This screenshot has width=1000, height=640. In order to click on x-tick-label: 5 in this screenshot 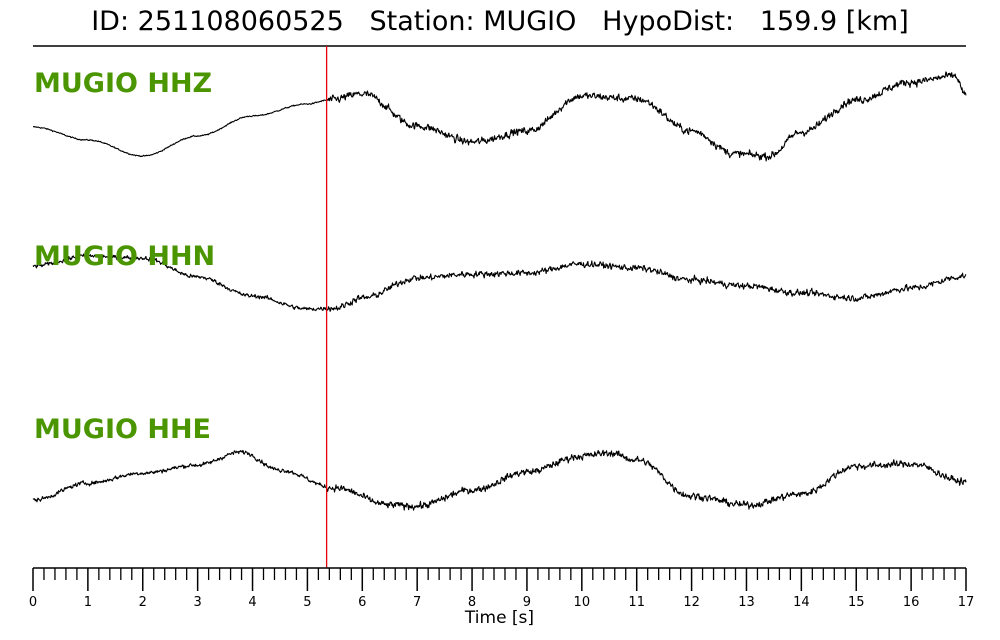, I will do `click(307, 602)`.